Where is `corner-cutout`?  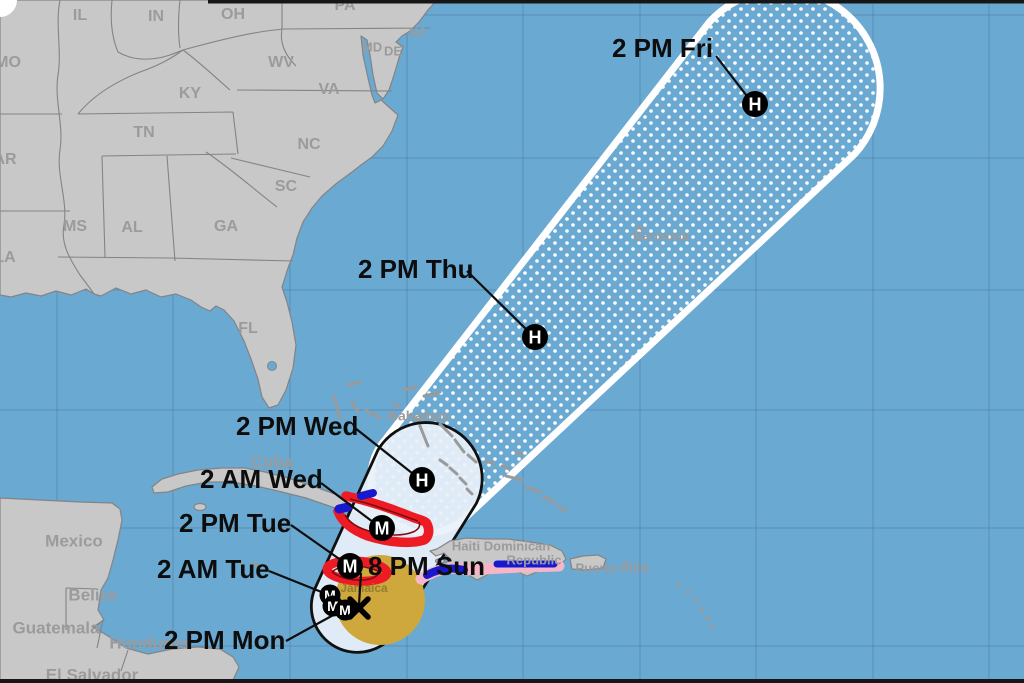
corner-cutout is located at coordinates (8, 8).